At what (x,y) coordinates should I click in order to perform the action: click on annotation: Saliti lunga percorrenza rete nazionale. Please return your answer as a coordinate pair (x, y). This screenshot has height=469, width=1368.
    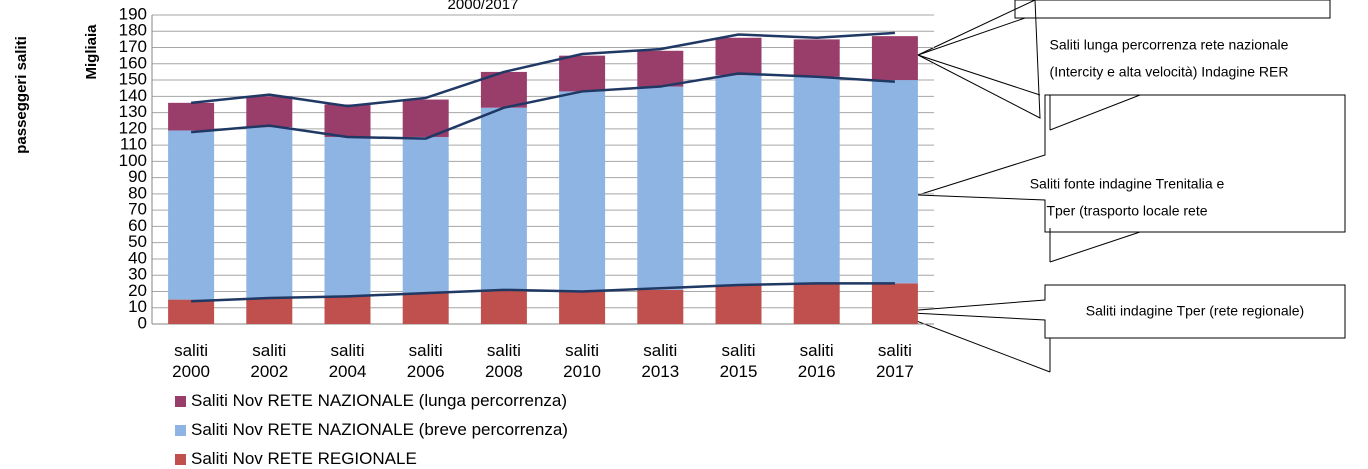
    Looking at the image, I should click on (1169, 45).